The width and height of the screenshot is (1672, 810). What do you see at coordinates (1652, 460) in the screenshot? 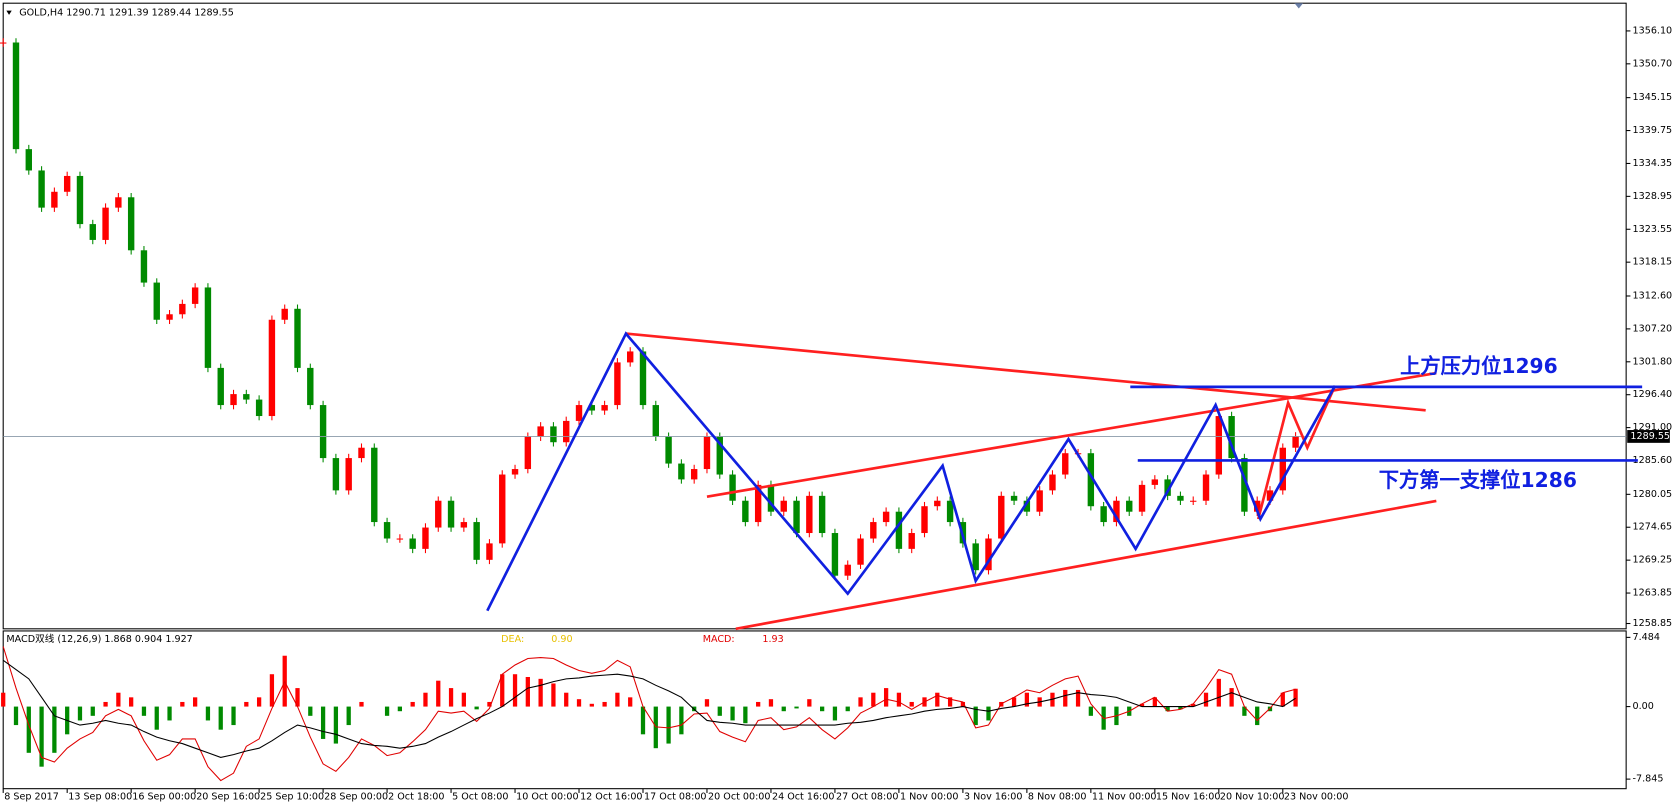
I see `y-tick-label: 1285.60` at bounding box center [1652, 460].